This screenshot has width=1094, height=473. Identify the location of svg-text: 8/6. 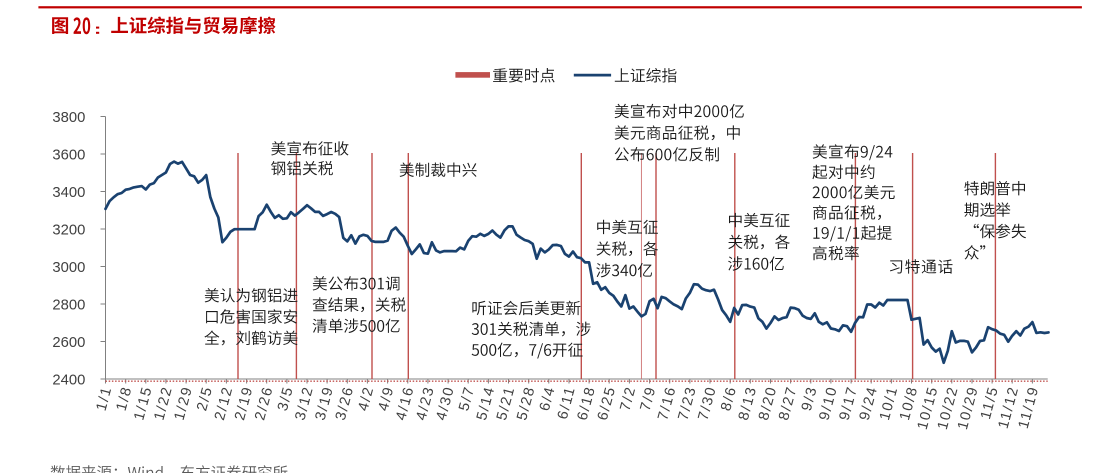
(729, 398).